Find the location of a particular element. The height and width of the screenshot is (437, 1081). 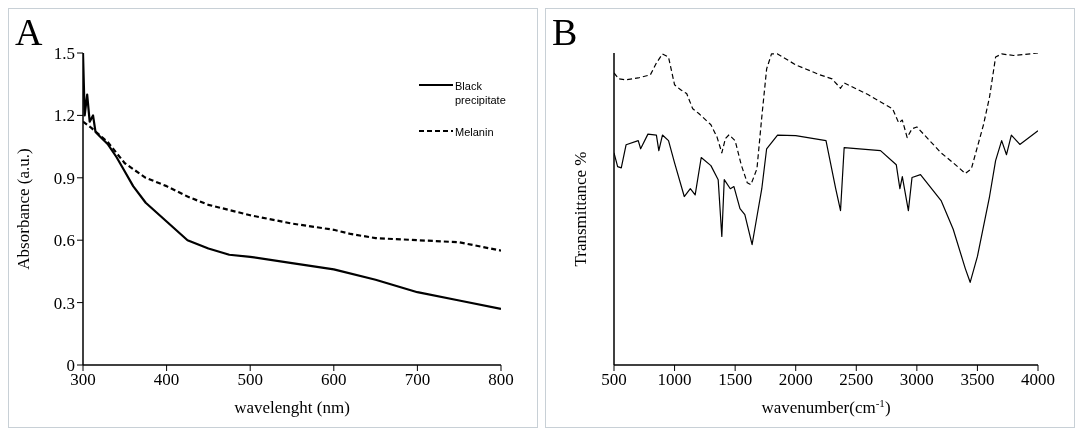

y-tick-label: 0.3 is located at coordinates (64, 303).